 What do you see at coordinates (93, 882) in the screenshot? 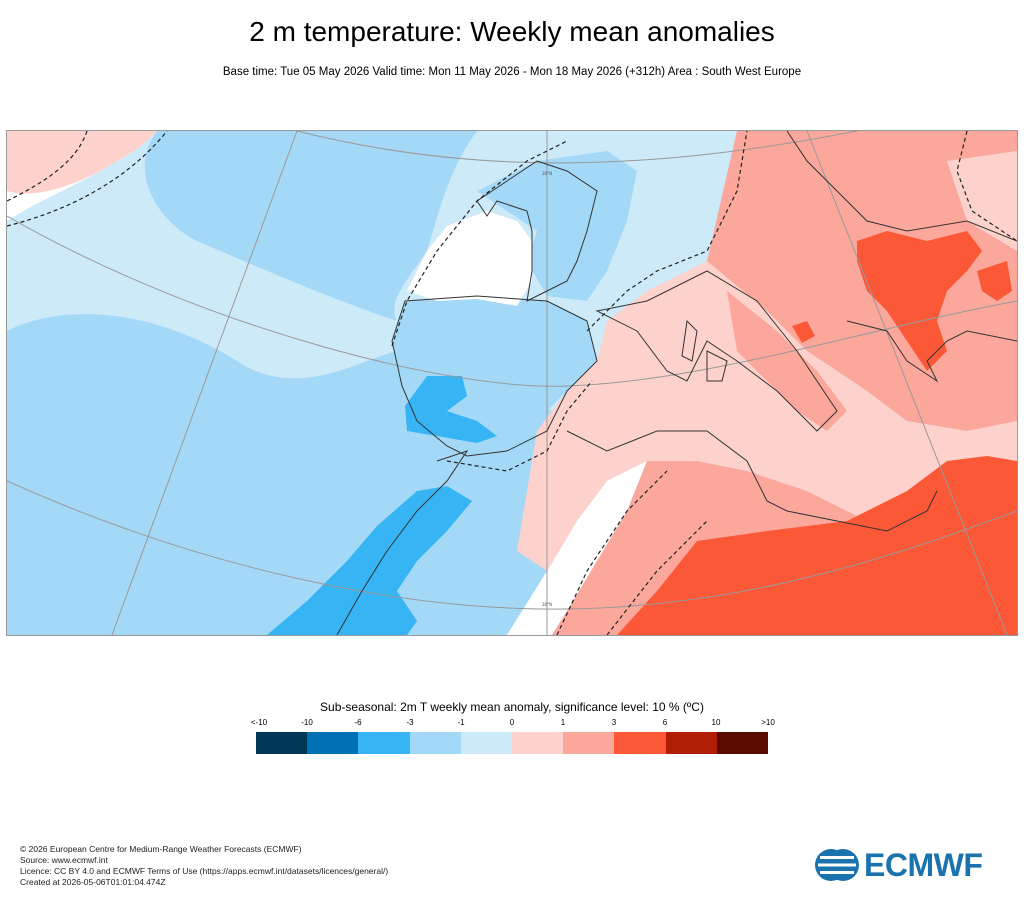
I see `footer-line: Created at 2026-05-06T01:01:04.474Z` at bounding box center [93, 882].